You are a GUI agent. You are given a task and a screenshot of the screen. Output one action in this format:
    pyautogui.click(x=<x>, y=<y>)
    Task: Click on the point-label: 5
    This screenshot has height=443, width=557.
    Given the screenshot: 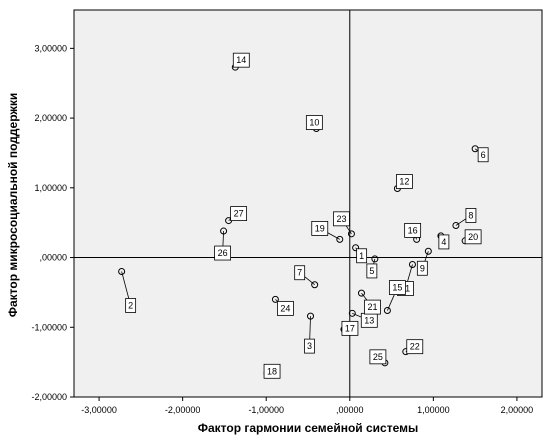 What is the action you would take?
    pyautogui.click(x=371, y=271)
    